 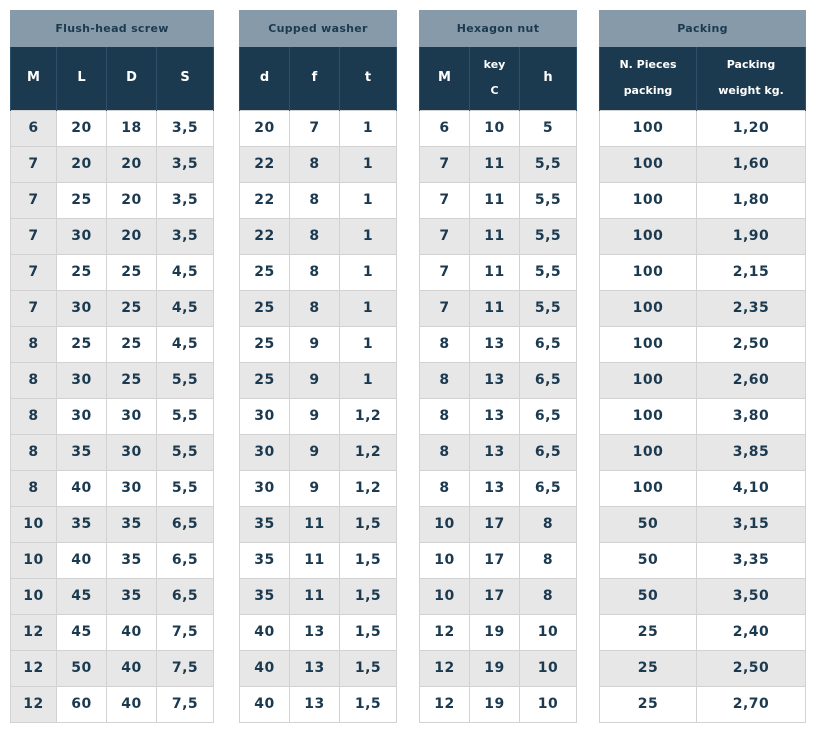 I want to click on table-cell: 3,15, so click(x=751, y=524).